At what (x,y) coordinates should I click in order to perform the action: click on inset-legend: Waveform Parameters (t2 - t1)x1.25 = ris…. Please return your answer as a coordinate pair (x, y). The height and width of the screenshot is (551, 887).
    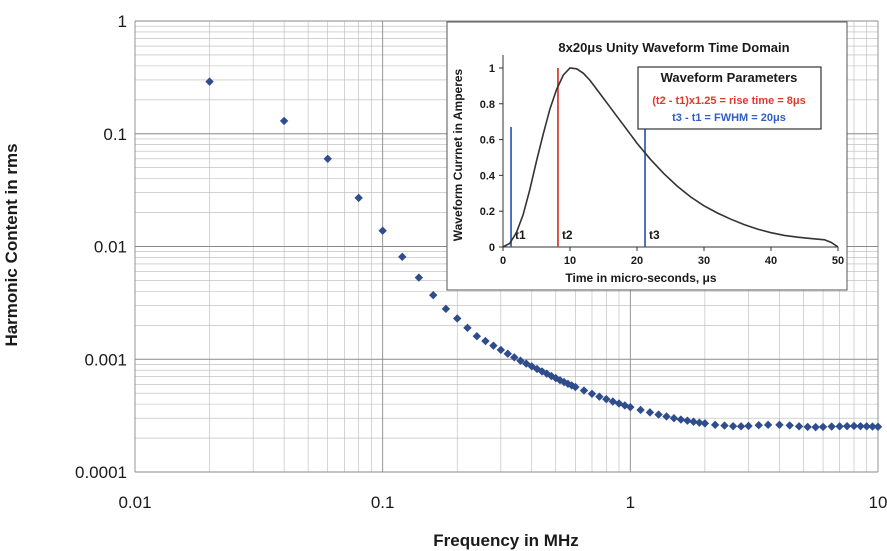
    Looking at the image, I should click on (729, 98).